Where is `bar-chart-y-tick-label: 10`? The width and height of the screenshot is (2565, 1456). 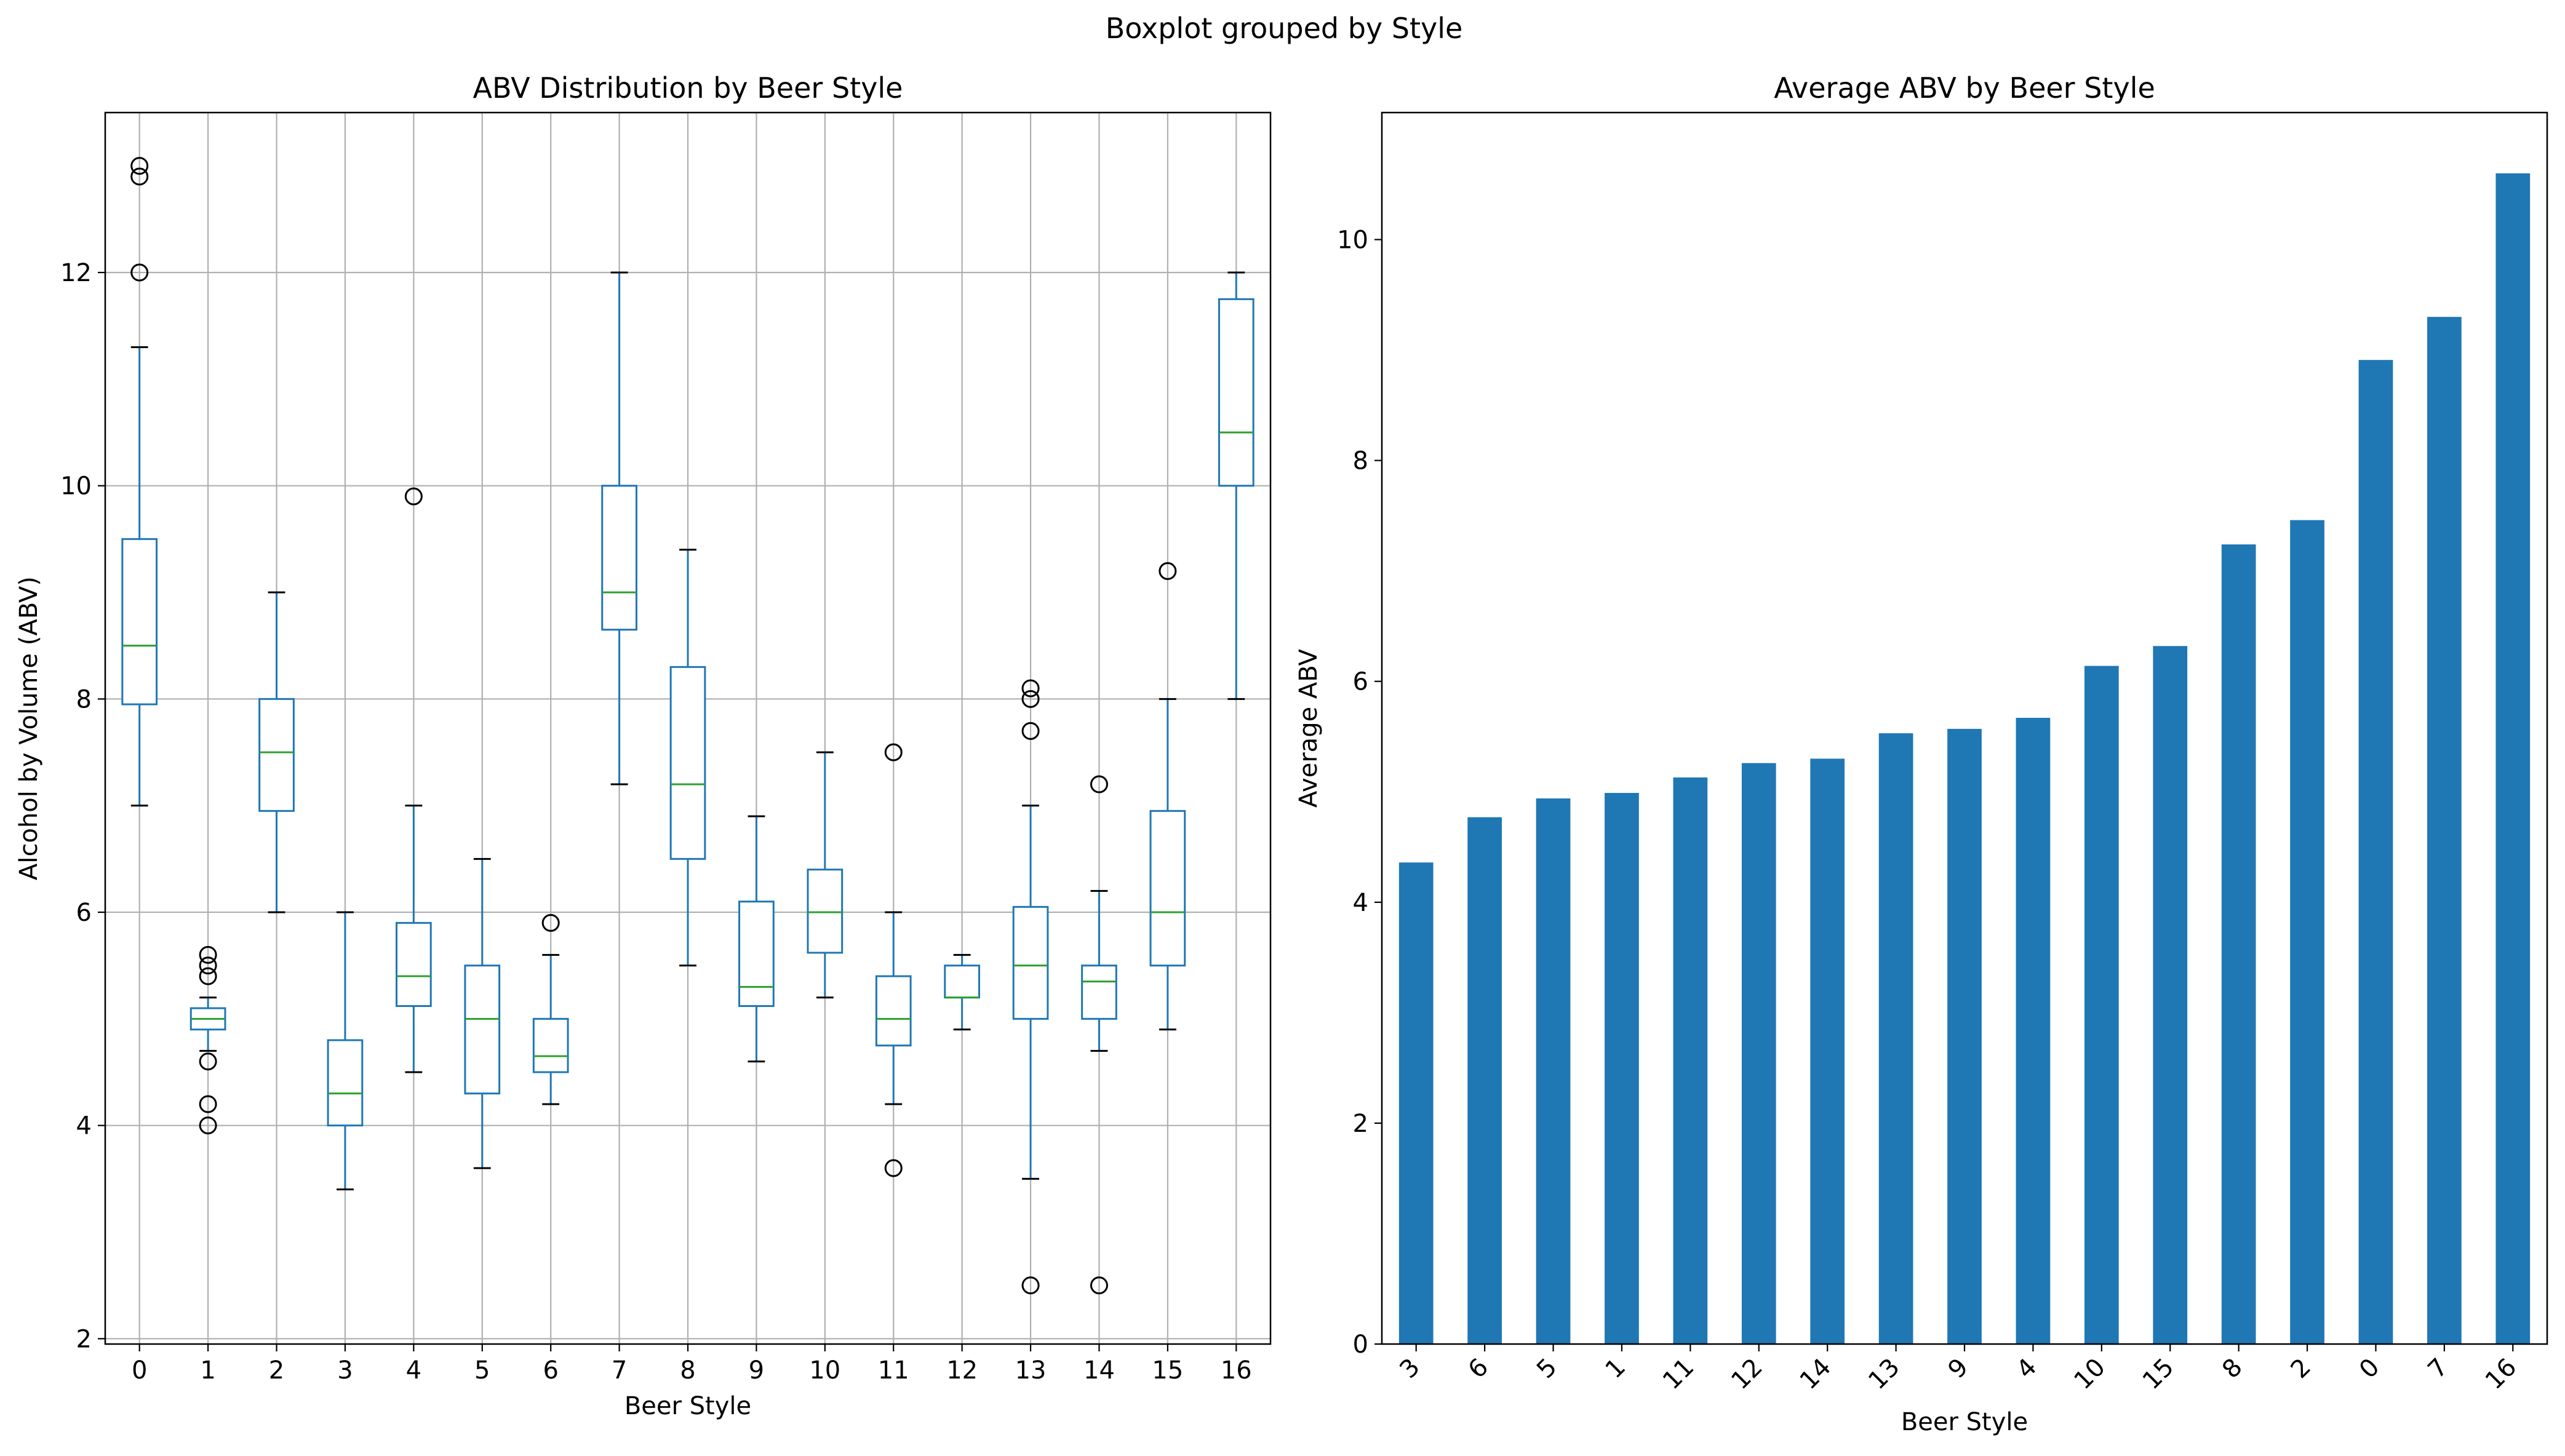 bar-chart-y-tick-label: 10 is located at coordinates (1353, 240).